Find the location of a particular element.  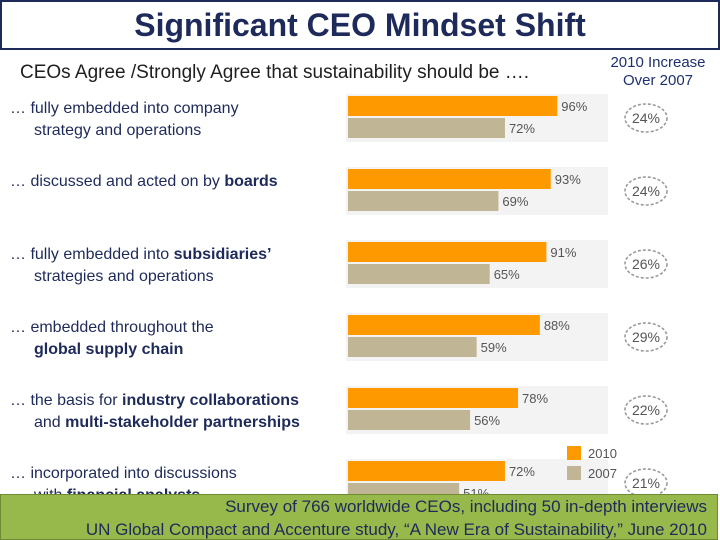

label-segment: strategy and operations is located at coordinates (118, 130).